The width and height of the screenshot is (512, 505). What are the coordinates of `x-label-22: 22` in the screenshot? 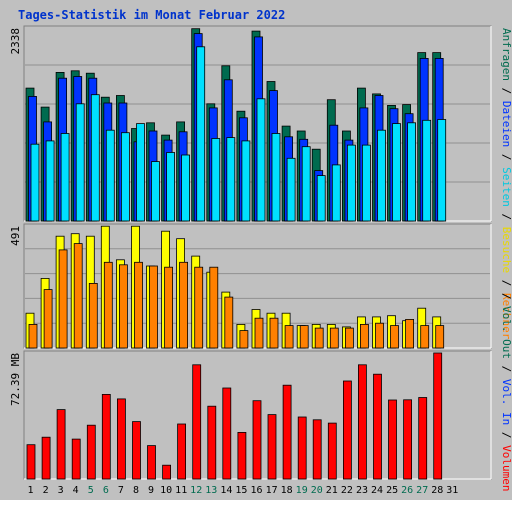 It's located at (347, 490).